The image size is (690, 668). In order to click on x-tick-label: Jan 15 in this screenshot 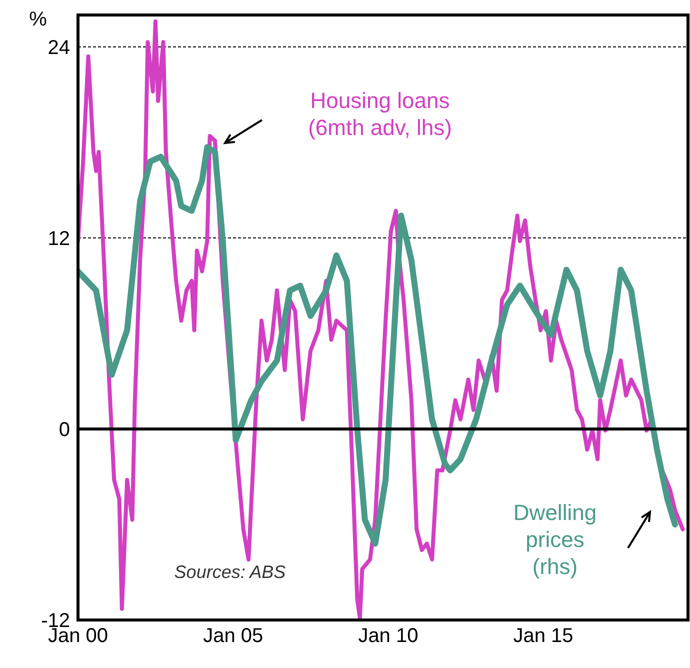, I will do `click(543, 636)`.